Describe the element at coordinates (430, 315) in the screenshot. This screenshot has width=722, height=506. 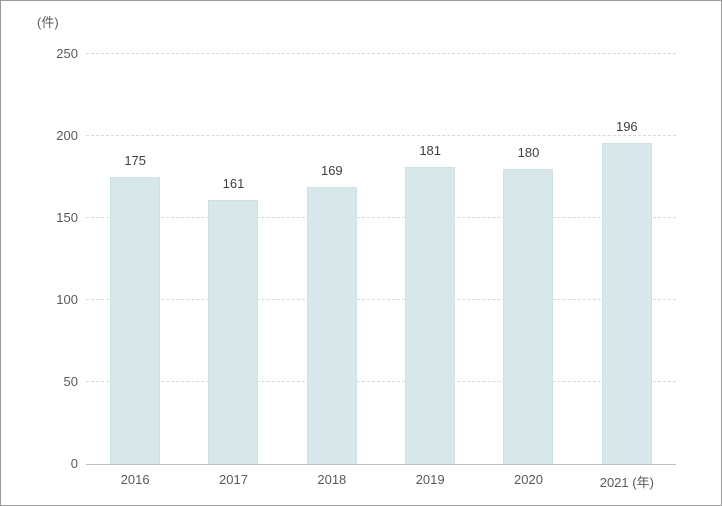
I see `bar-2019` at that location.